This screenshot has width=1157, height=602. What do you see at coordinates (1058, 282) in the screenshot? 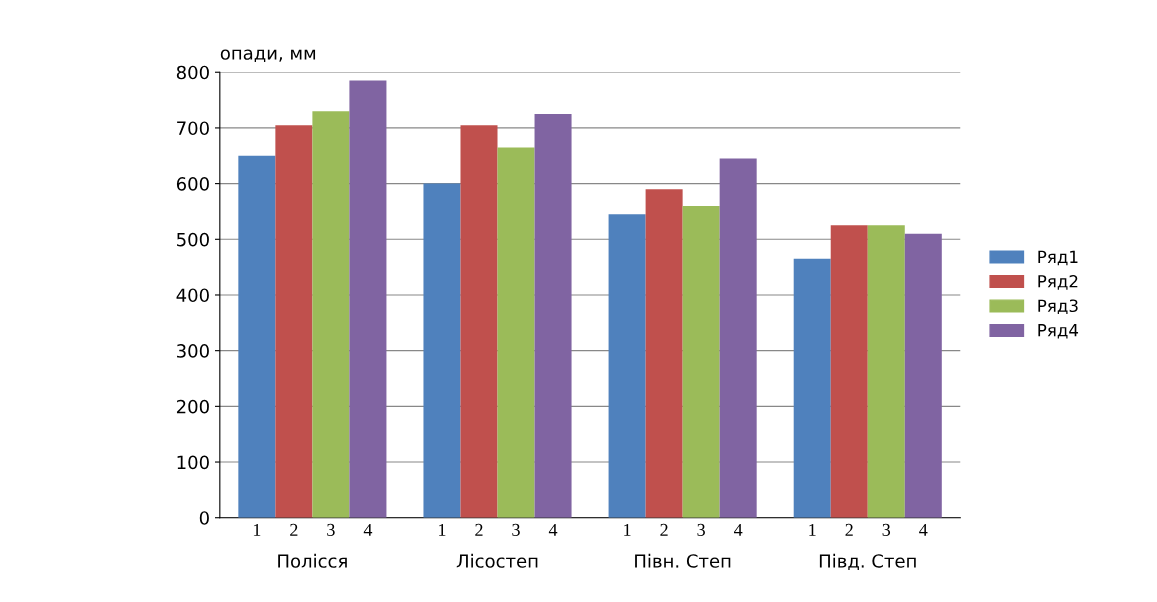
I see `legend-label: Ряд2` at bounding box center [1058, 282].